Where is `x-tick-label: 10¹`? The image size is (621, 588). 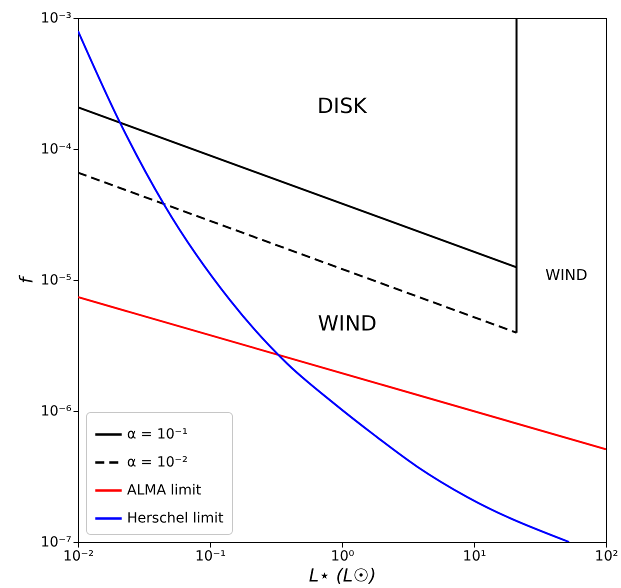
x-tick-label: 10¹ is located at coordinates (474, 556).